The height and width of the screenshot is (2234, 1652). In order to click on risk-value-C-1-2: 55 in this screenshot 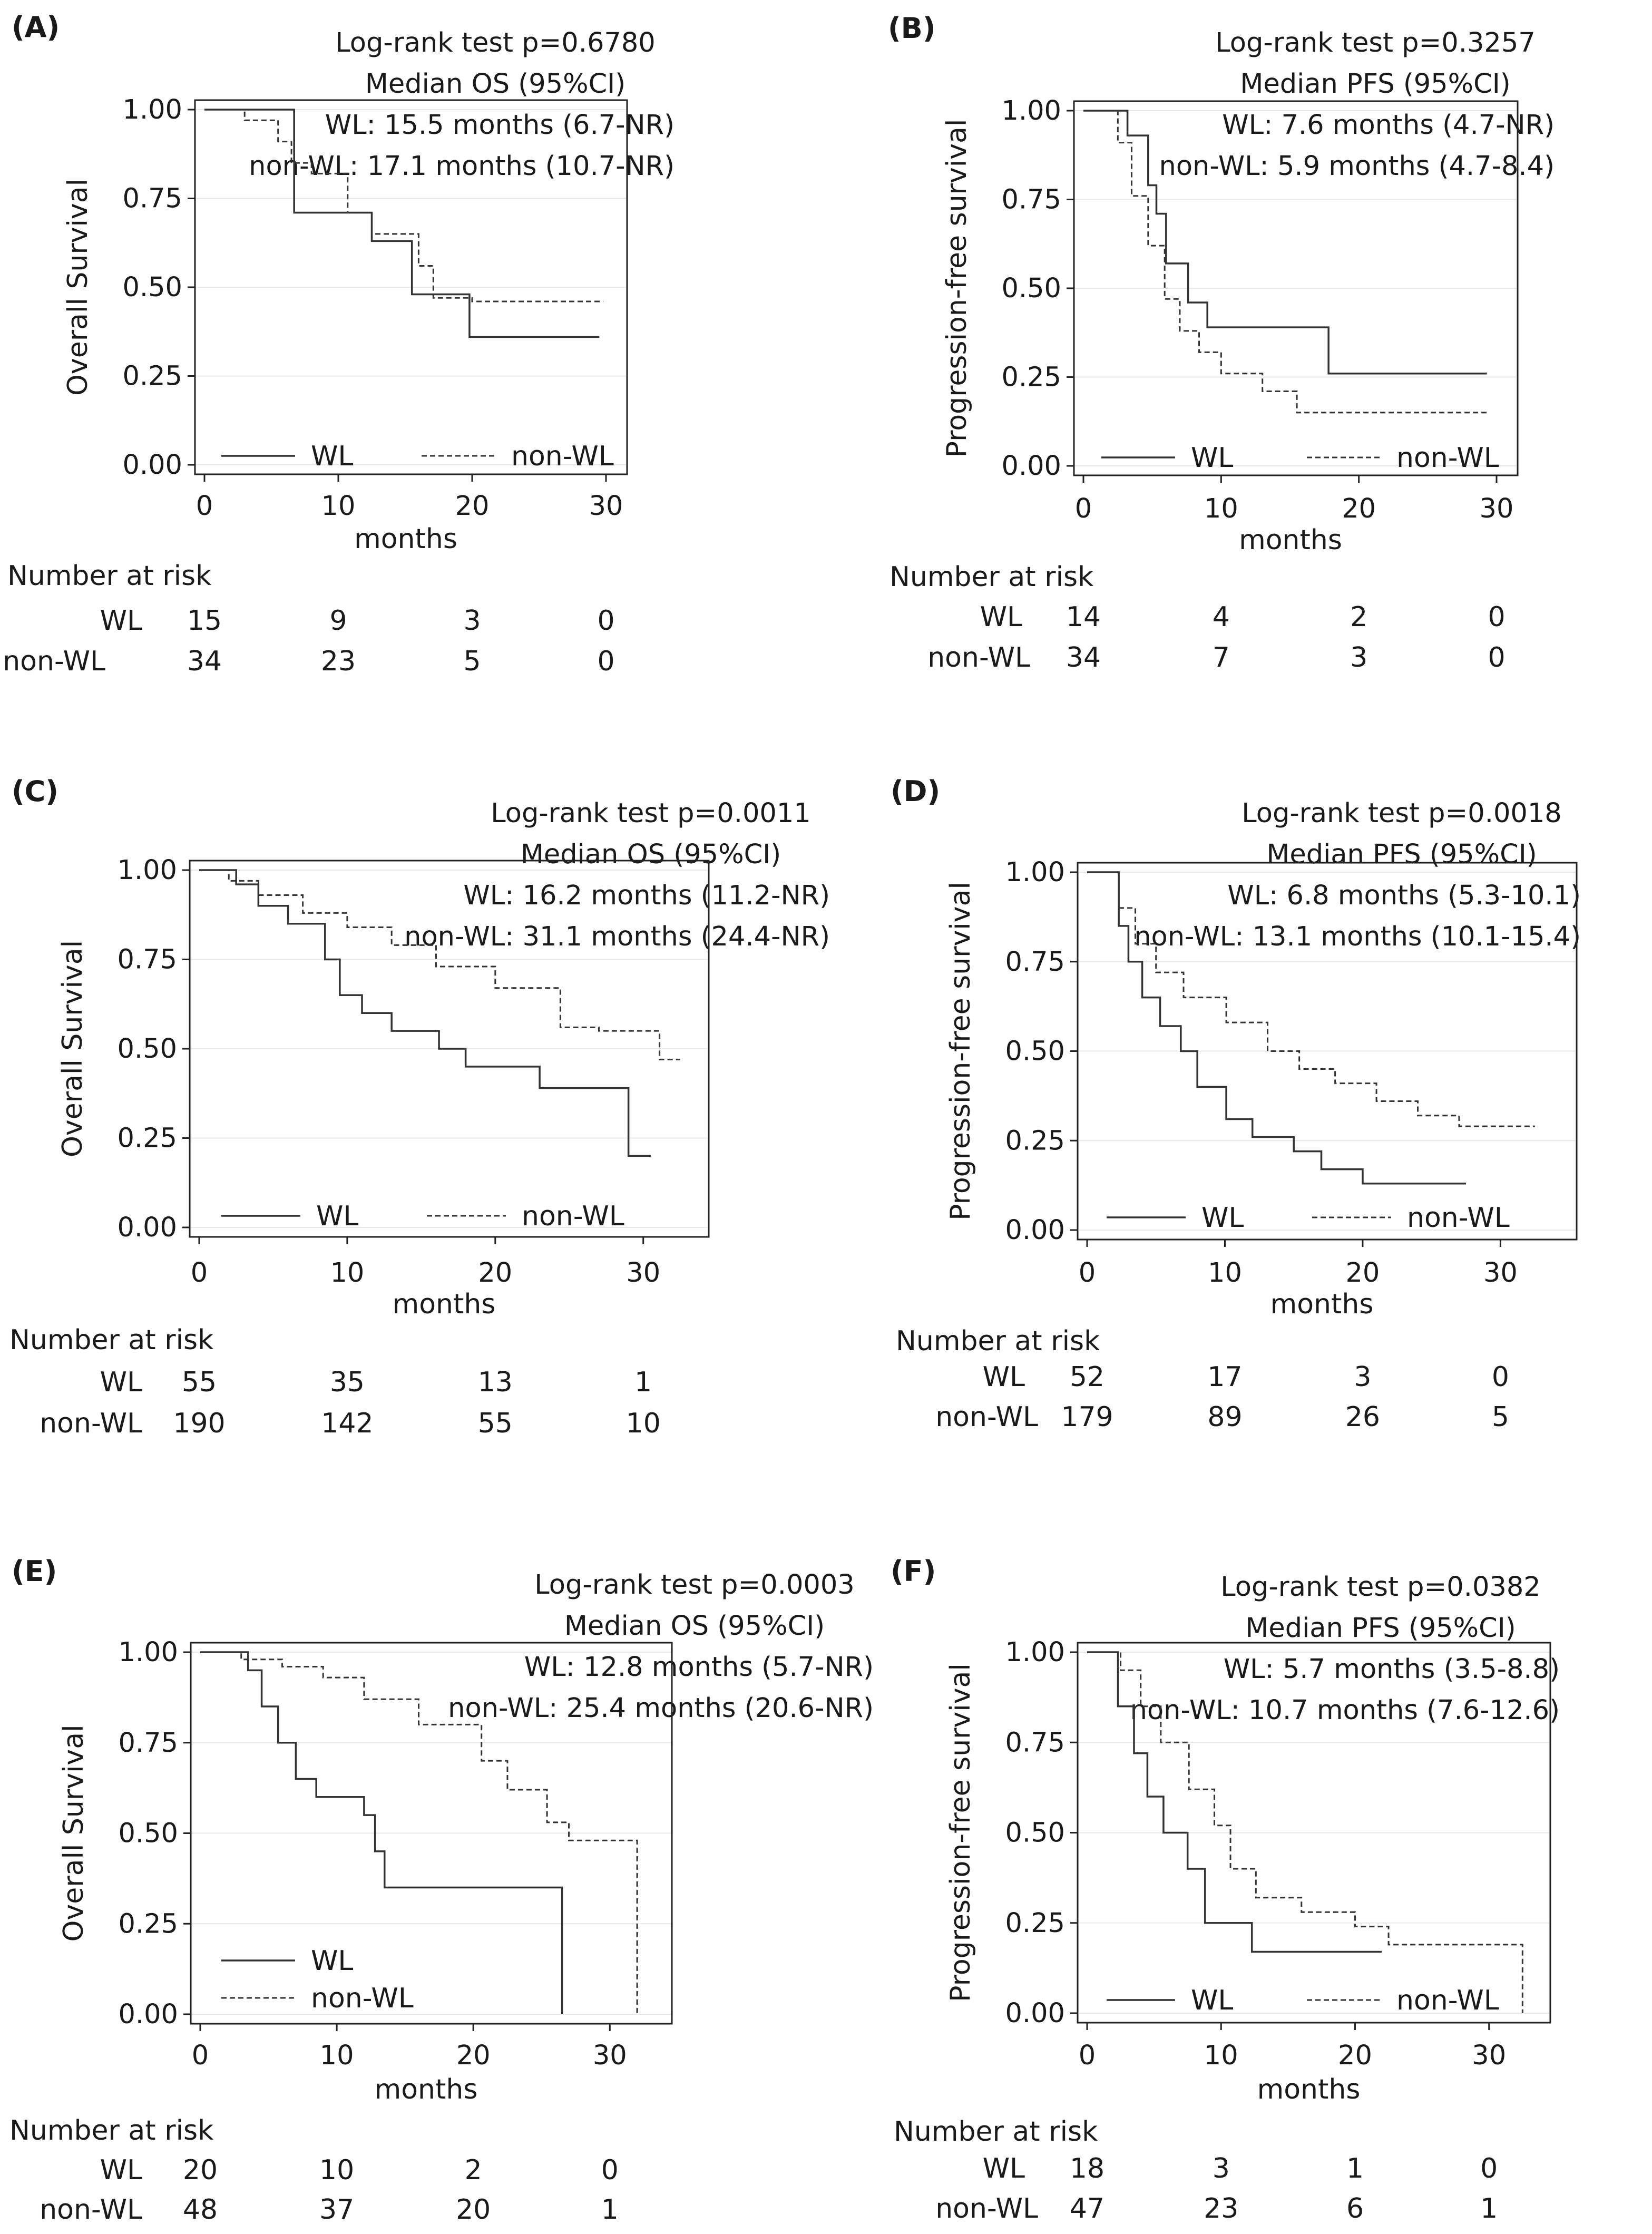, I will do `click(496, 1423)`.